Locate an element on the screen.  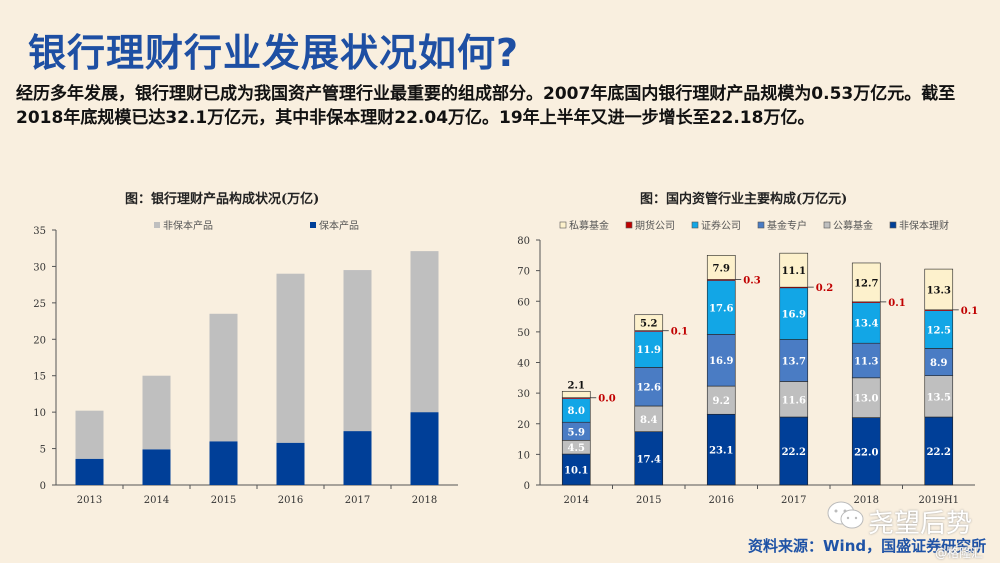
data-label-securities: 11.9 is located at coordinates (649, 350).